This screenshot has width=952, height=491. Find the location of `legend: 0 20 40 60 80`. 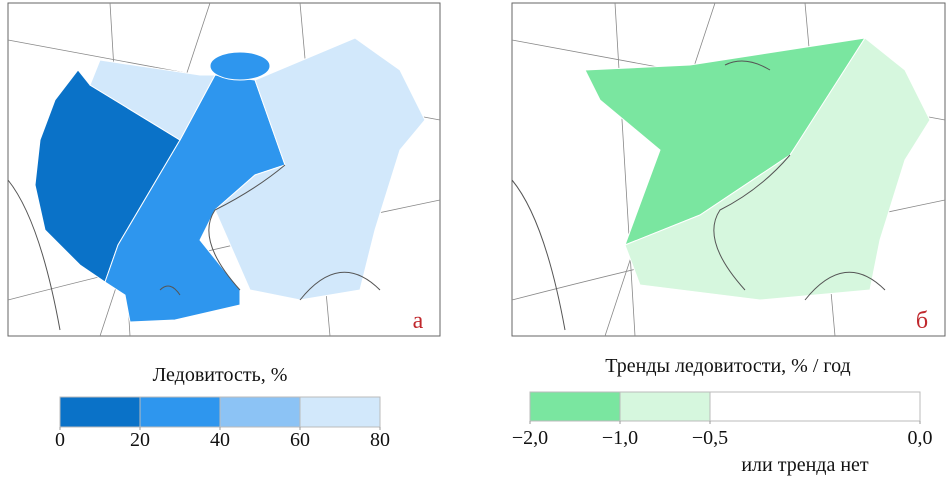

legend: 0 20 40 60 80 is located at coordinates (222, 423).